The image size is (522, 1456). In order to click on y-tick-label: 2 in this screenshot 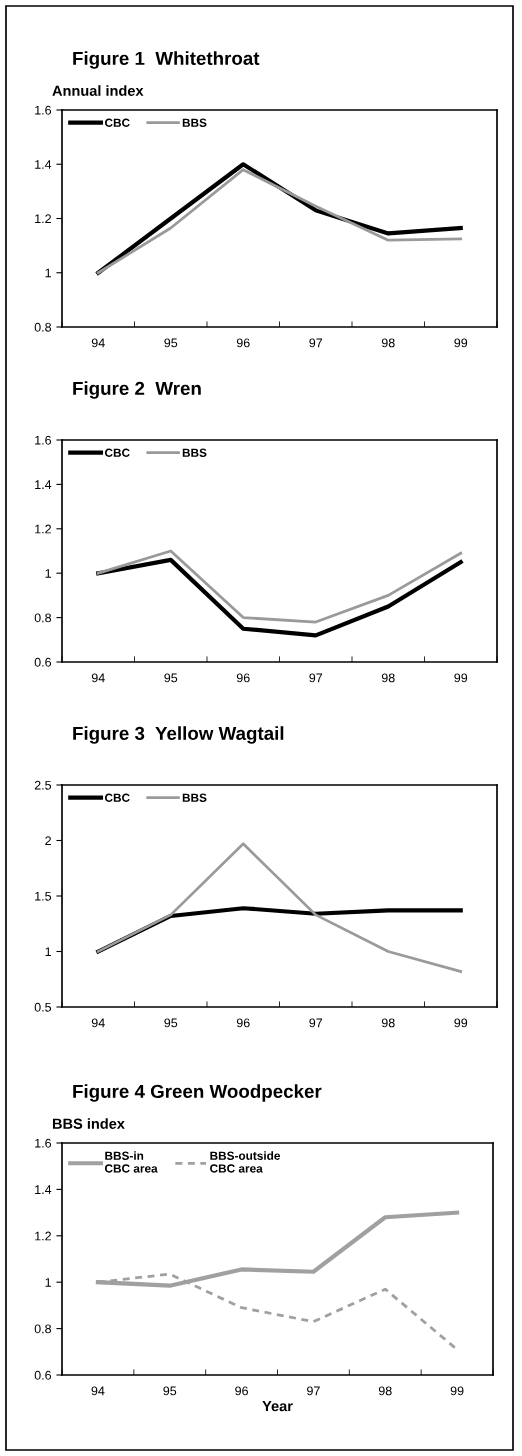, I will do `click(48, 841)`.